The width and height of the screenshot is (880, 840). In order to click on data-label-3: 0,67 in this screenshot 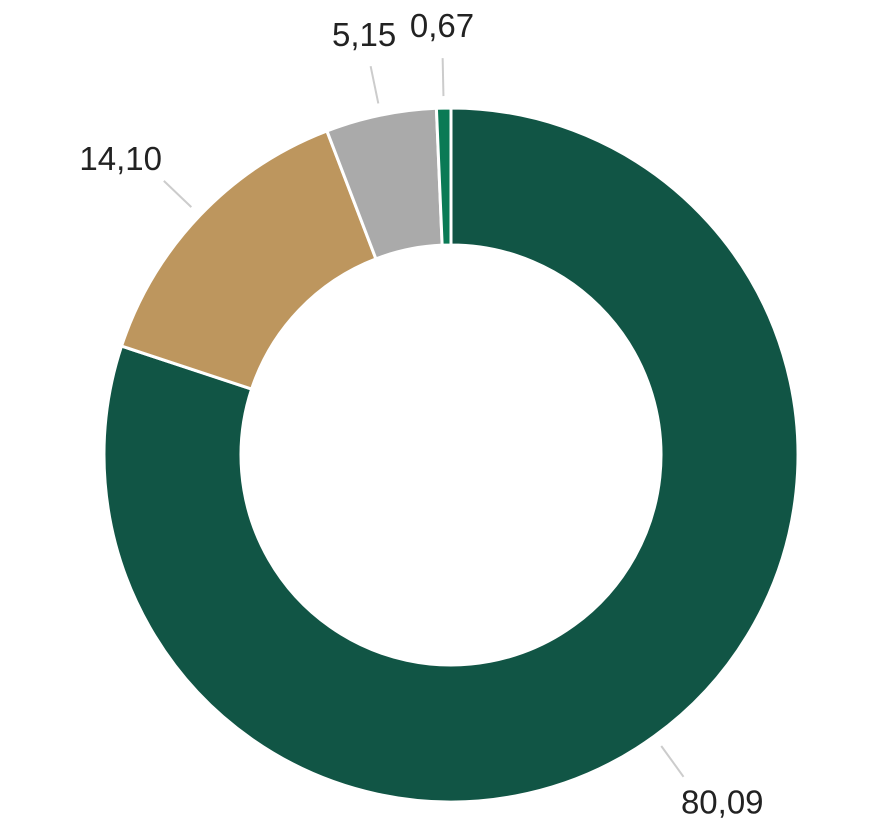, I will do `click(442, 25)`.